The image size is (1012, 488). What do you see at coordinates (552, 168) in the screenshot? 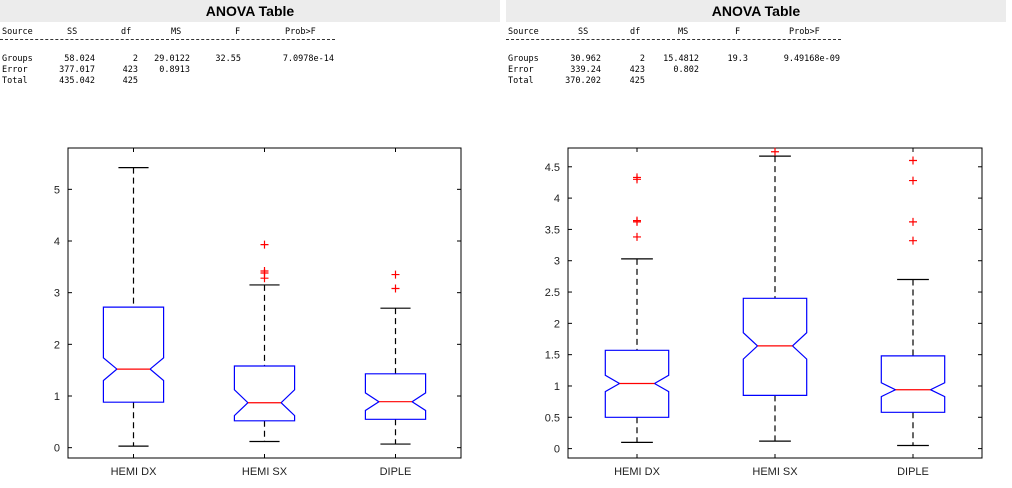
I see `y-tick-label: 4.5` at bounding box center [552, 168].